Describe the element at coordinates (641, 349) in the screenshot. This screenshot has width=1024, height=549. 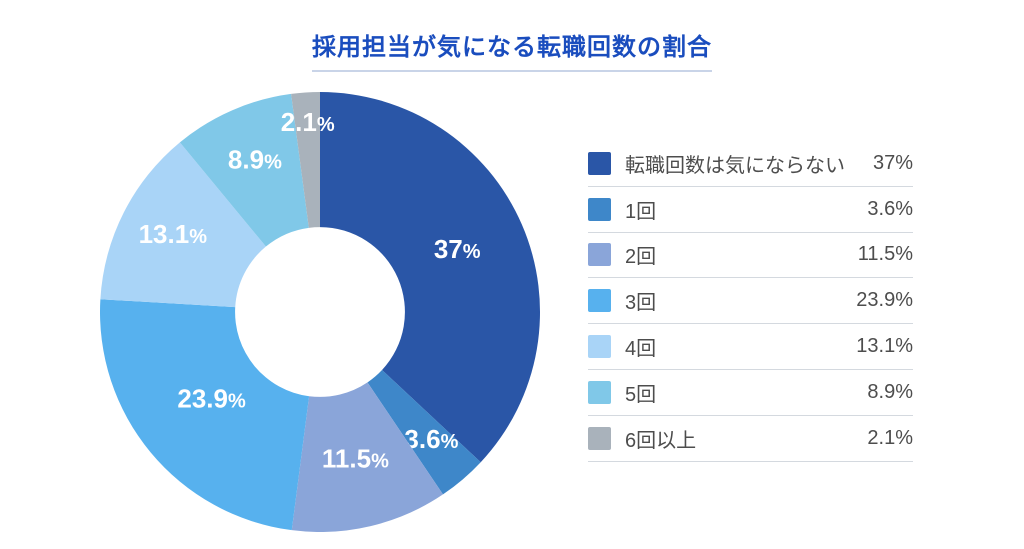
I see `legend-item-label: 4回` at that location.